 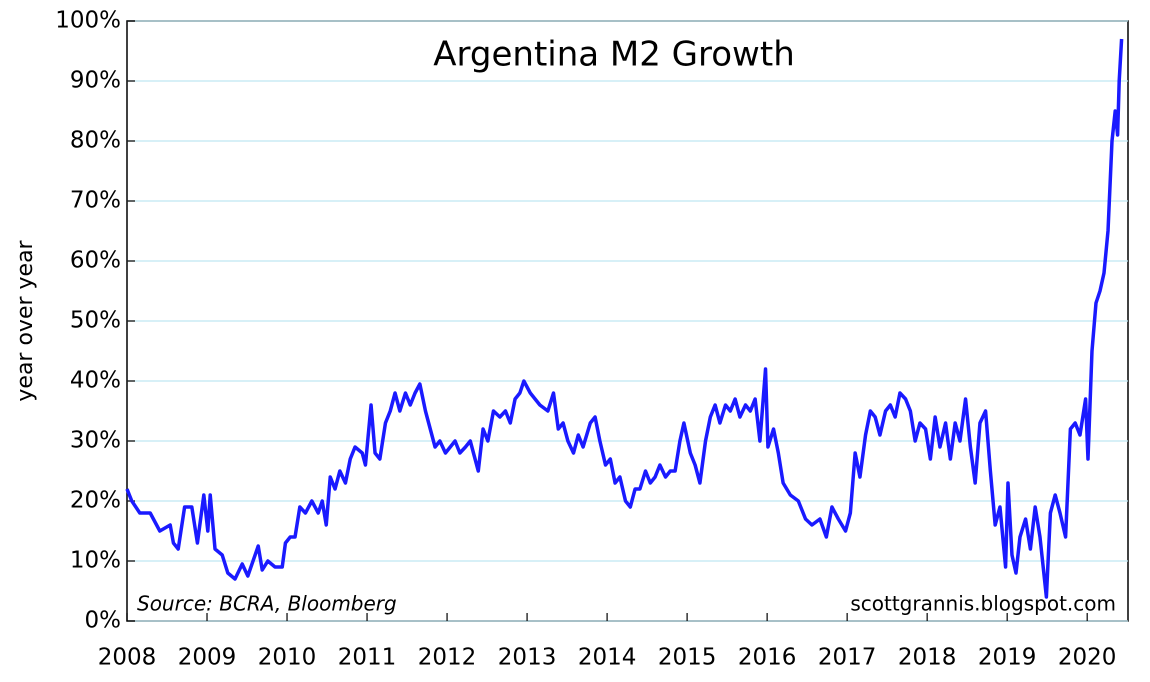 What do you see at coordinates (207, 658) in the screenshot?
I see `x-tick-label: 2009` at bounding box center [207, 658].